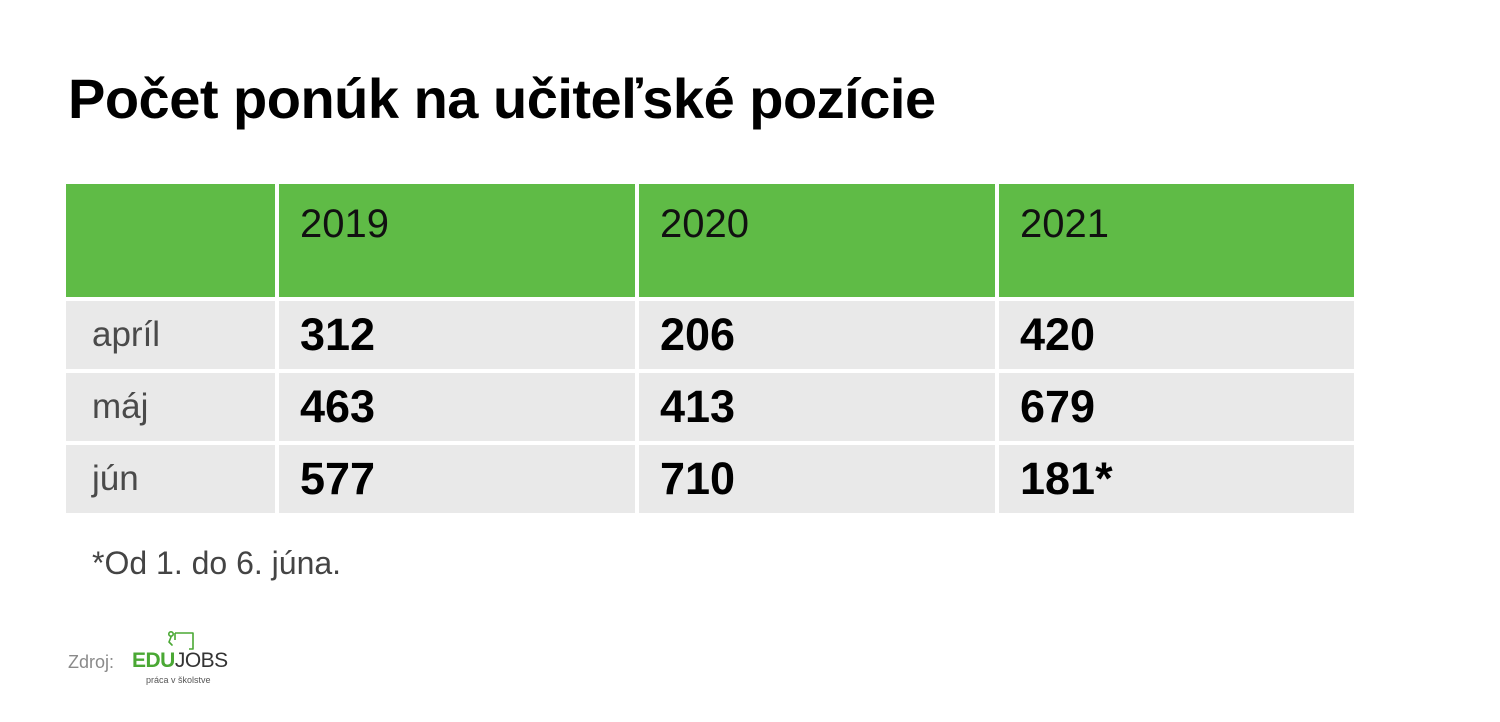 Image resolution: width=1500 pixels, height=722 pixels. What do you see at coordinates (217, 563) in the screenshot?
I see `footnote: *Od 1. do 6. júna.` at bounding box center [217, 563].